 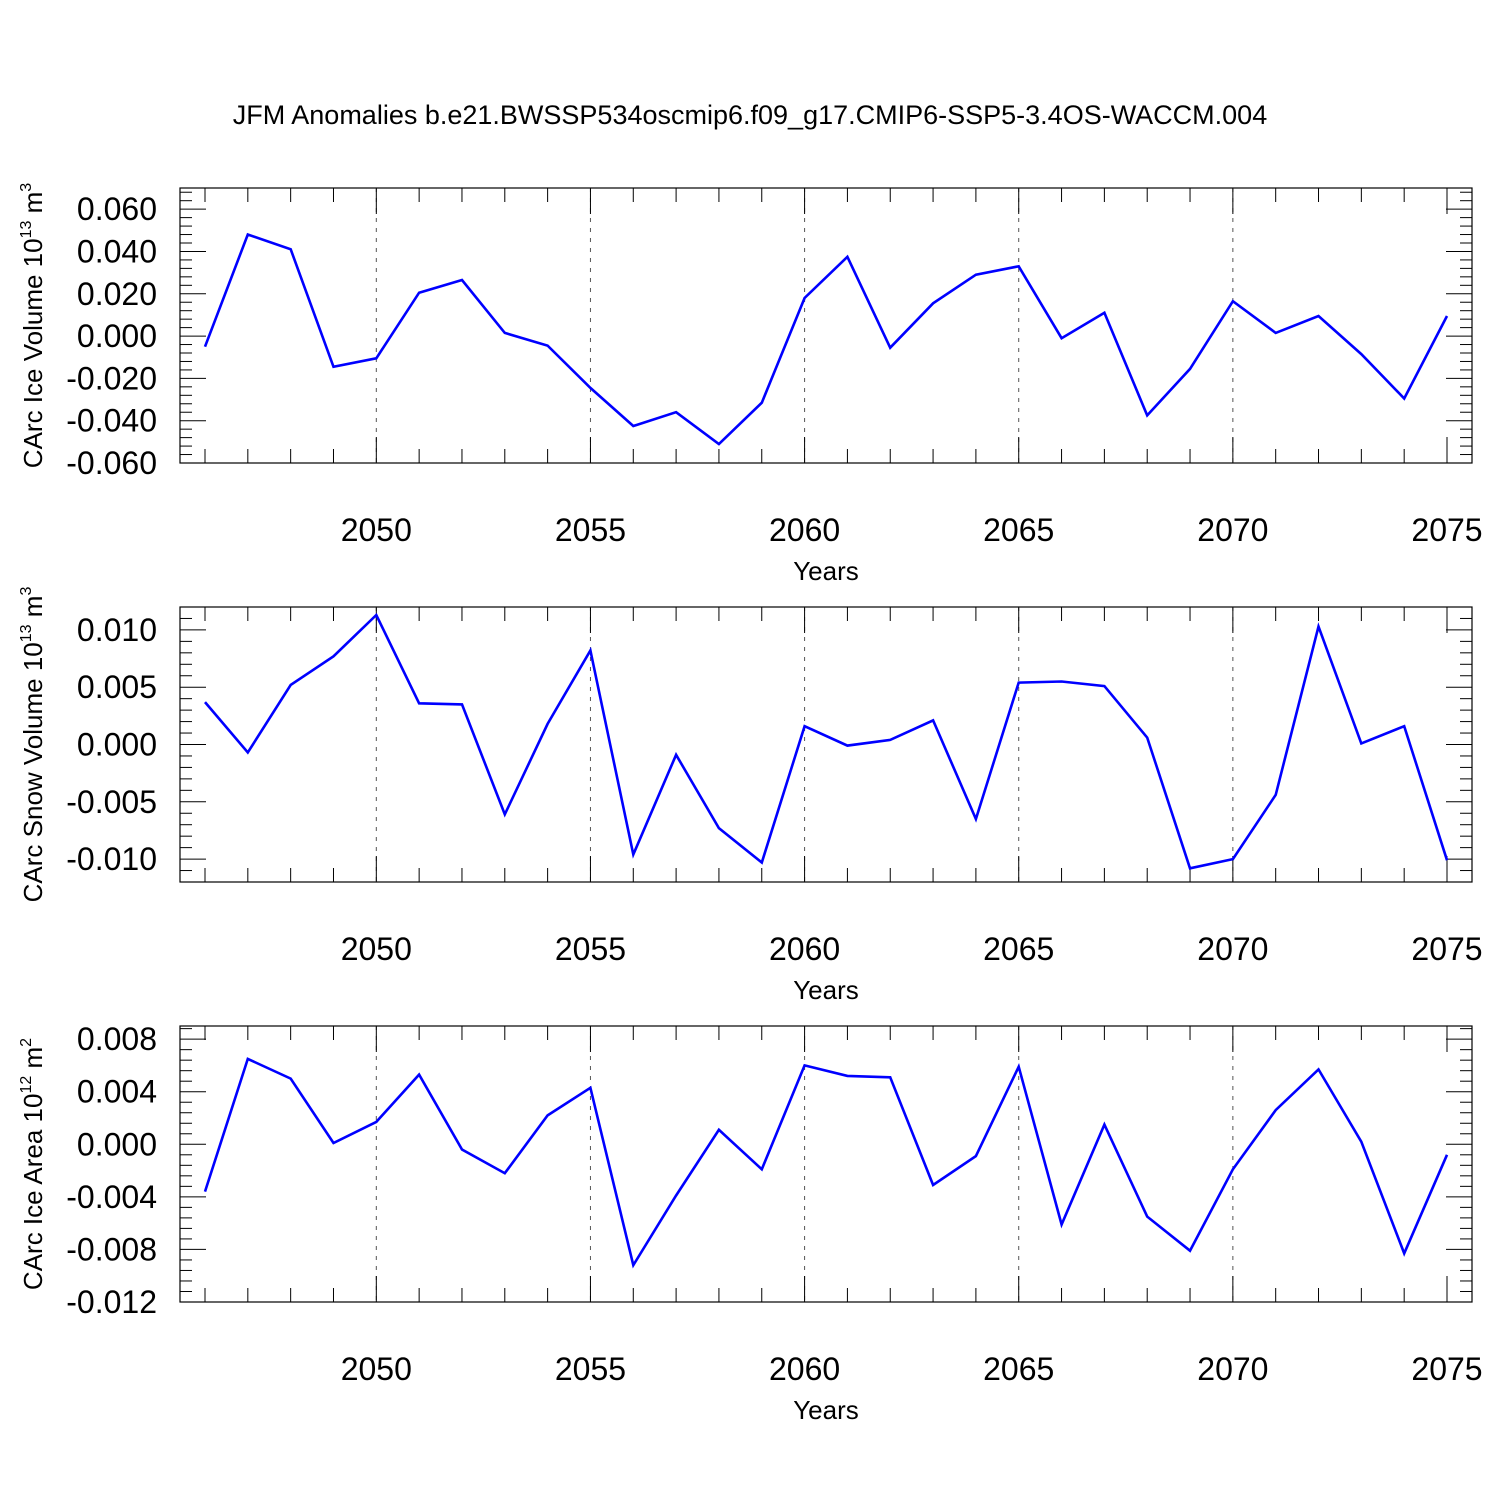 I want to click on y-tick-label: -0.060, so click(x=111, y=463).